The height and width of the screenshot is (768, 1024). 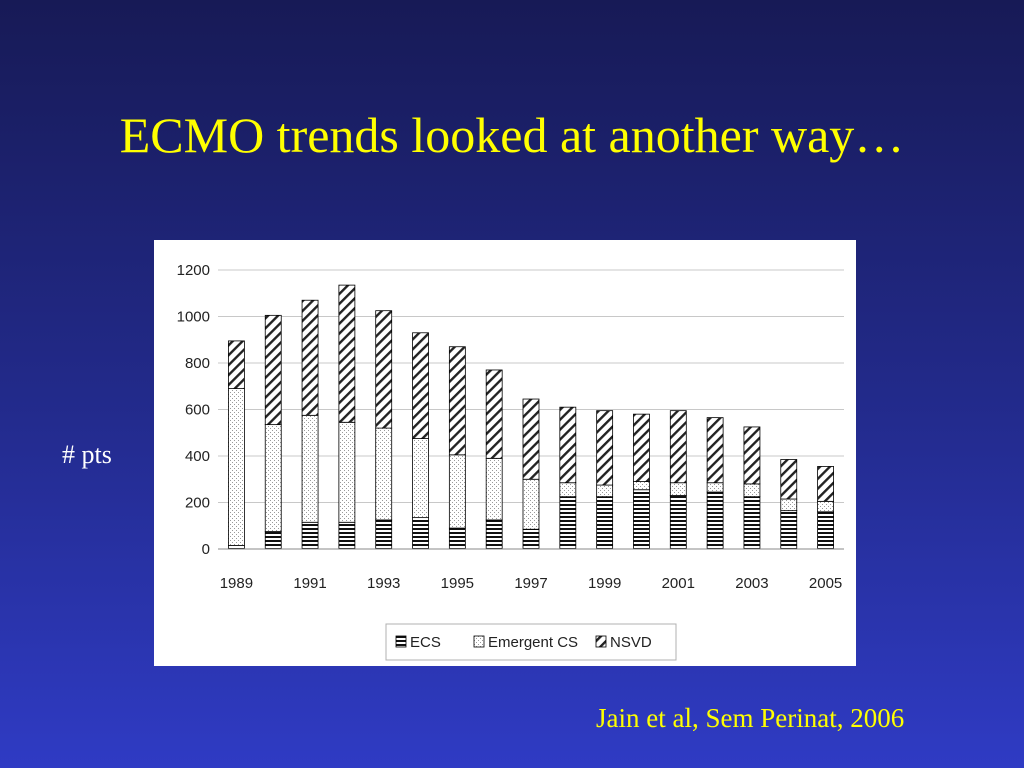 I want to click on bar-segment-emergent-cs-1996, so click(x=494, y=489).